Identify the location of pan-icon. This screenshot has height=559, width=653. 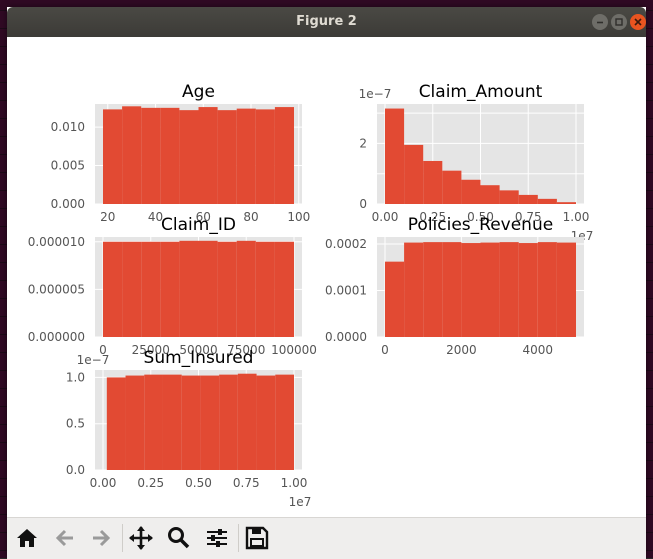
(141, 538).